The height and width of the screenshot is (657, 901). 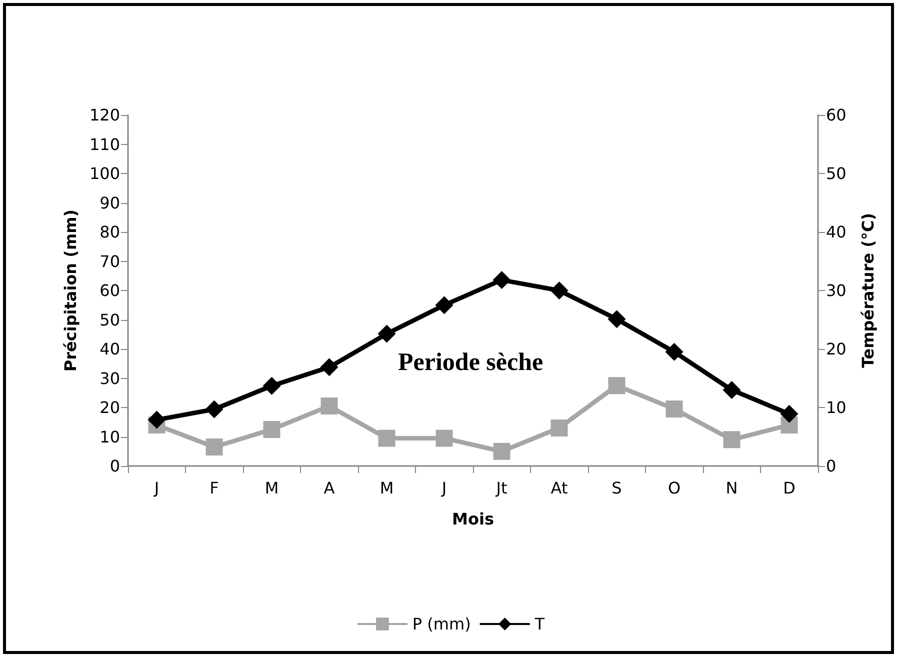 I want to click on y2-tick-label: 60, so click(x=836, y=115).